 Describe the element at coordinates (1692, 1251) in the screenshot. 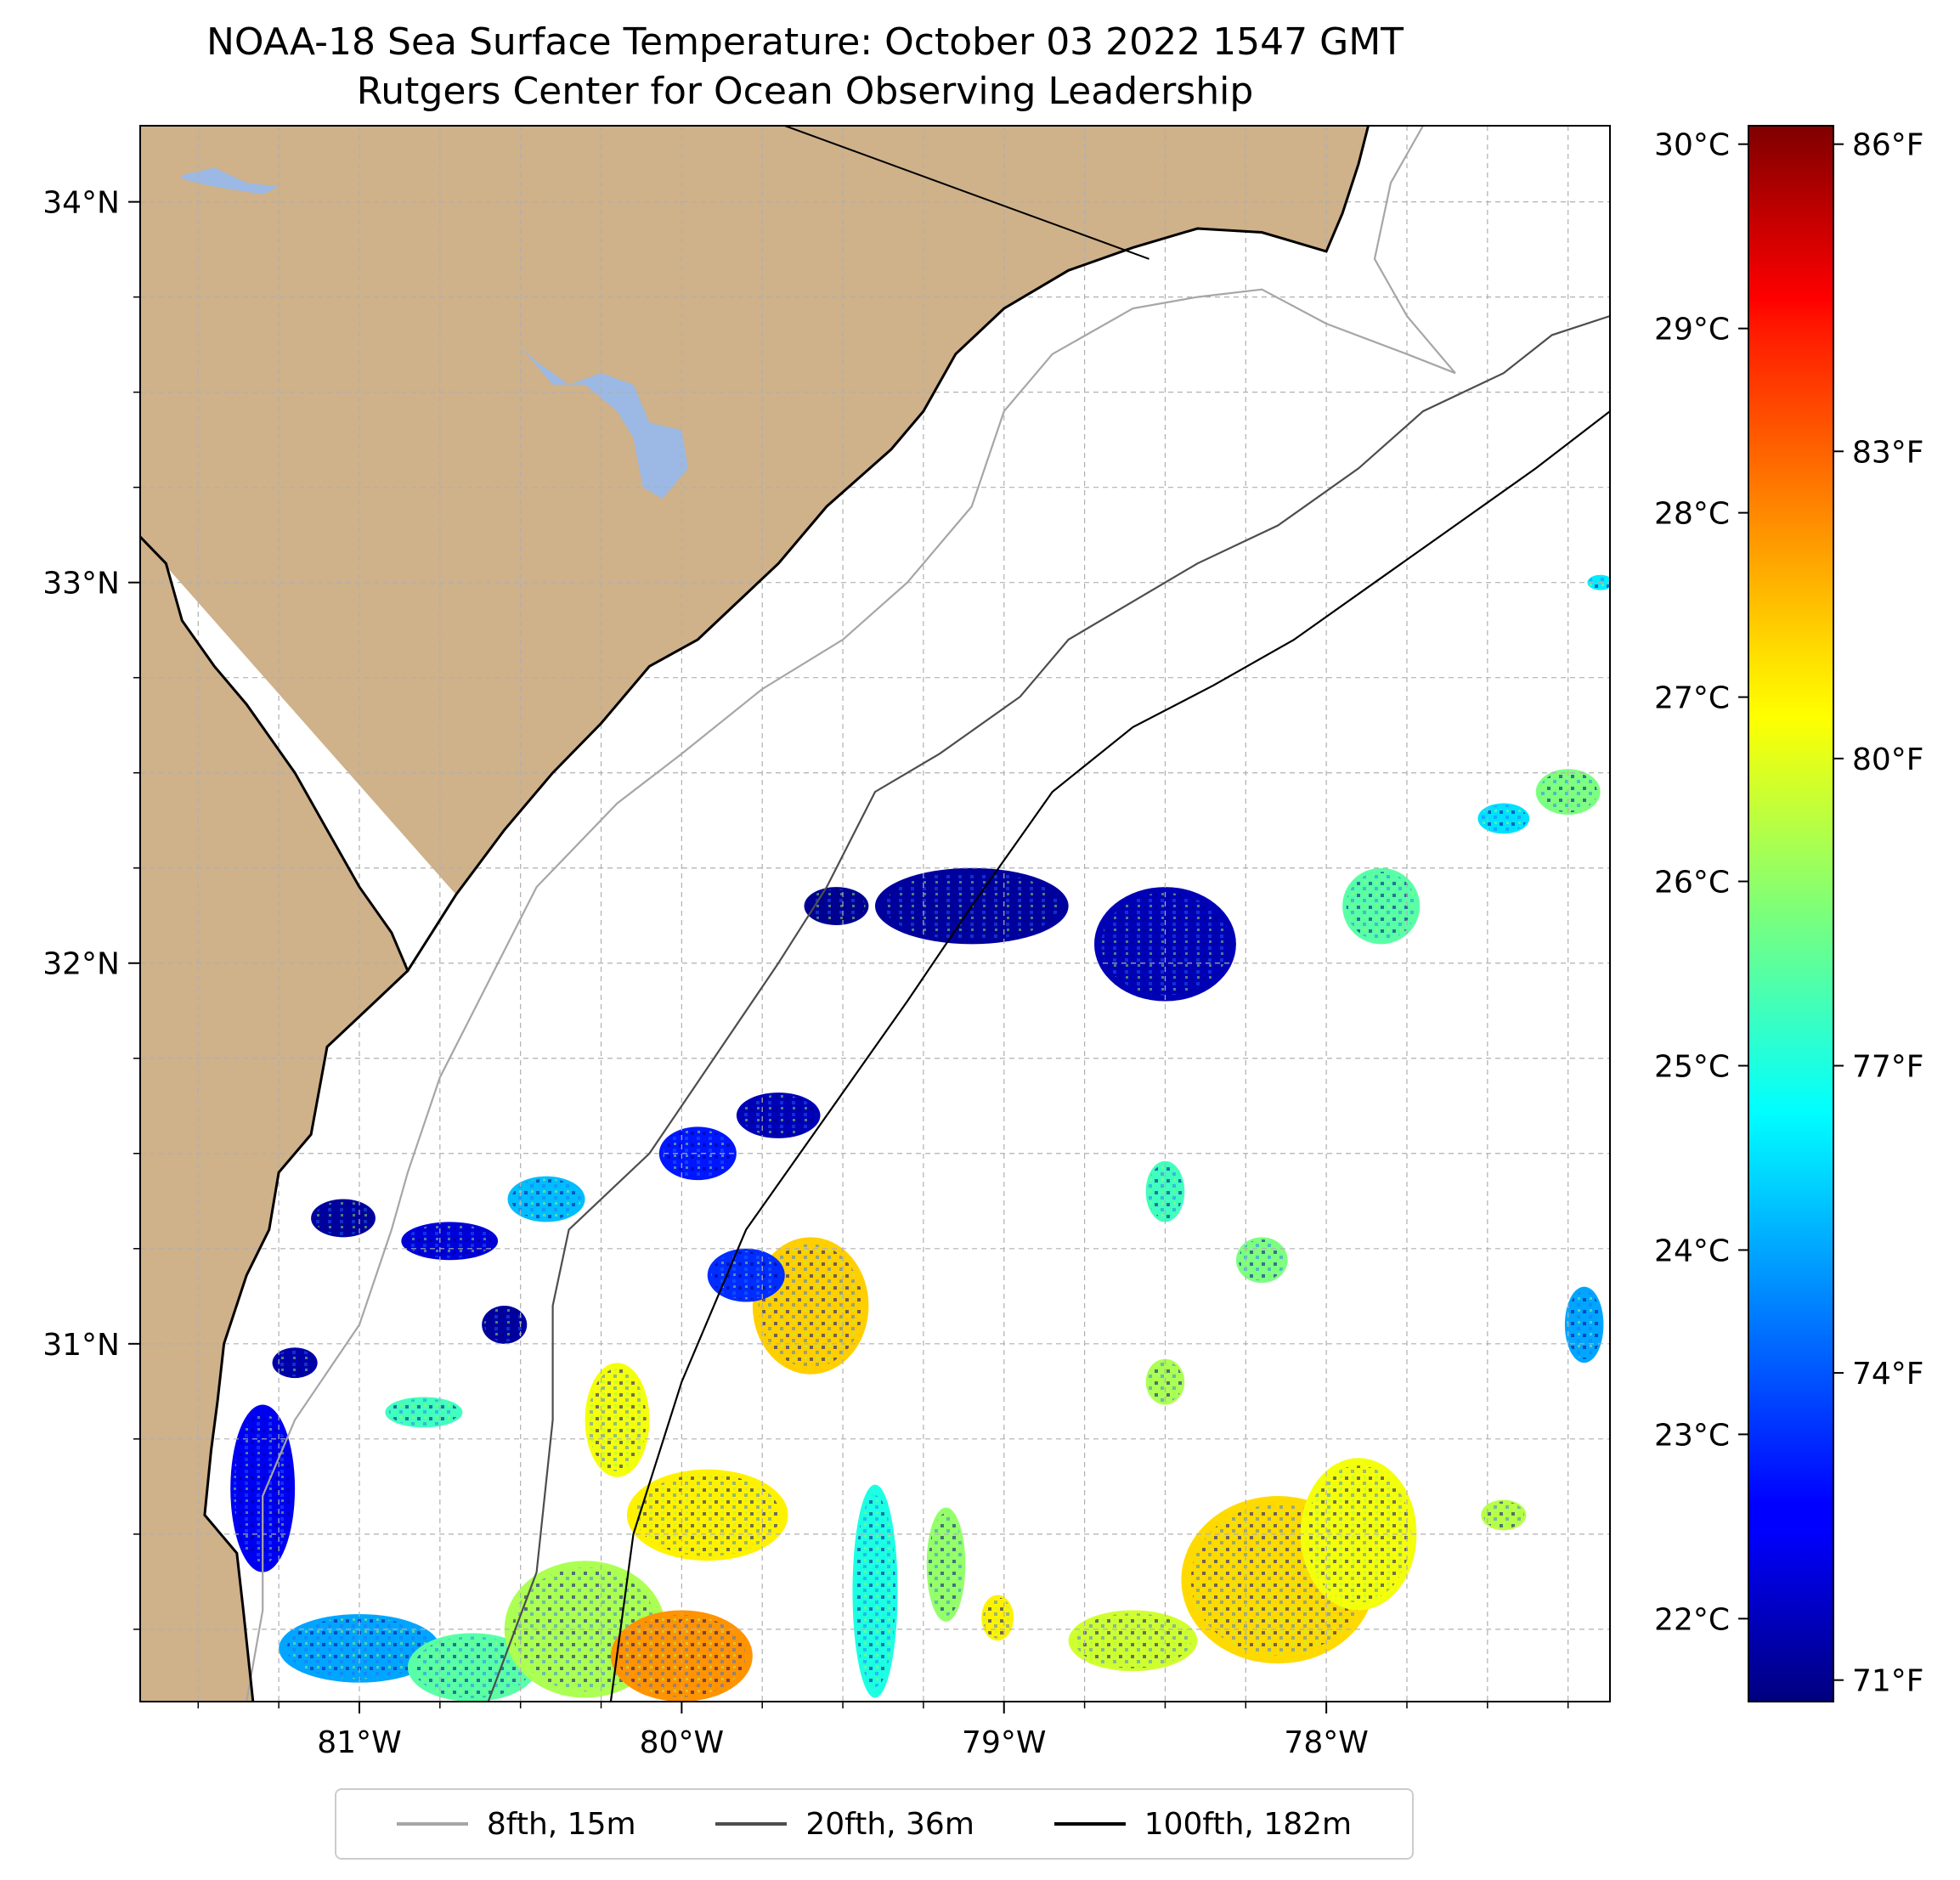

I see `colorbar-celsius-label: 24°C` at that location.